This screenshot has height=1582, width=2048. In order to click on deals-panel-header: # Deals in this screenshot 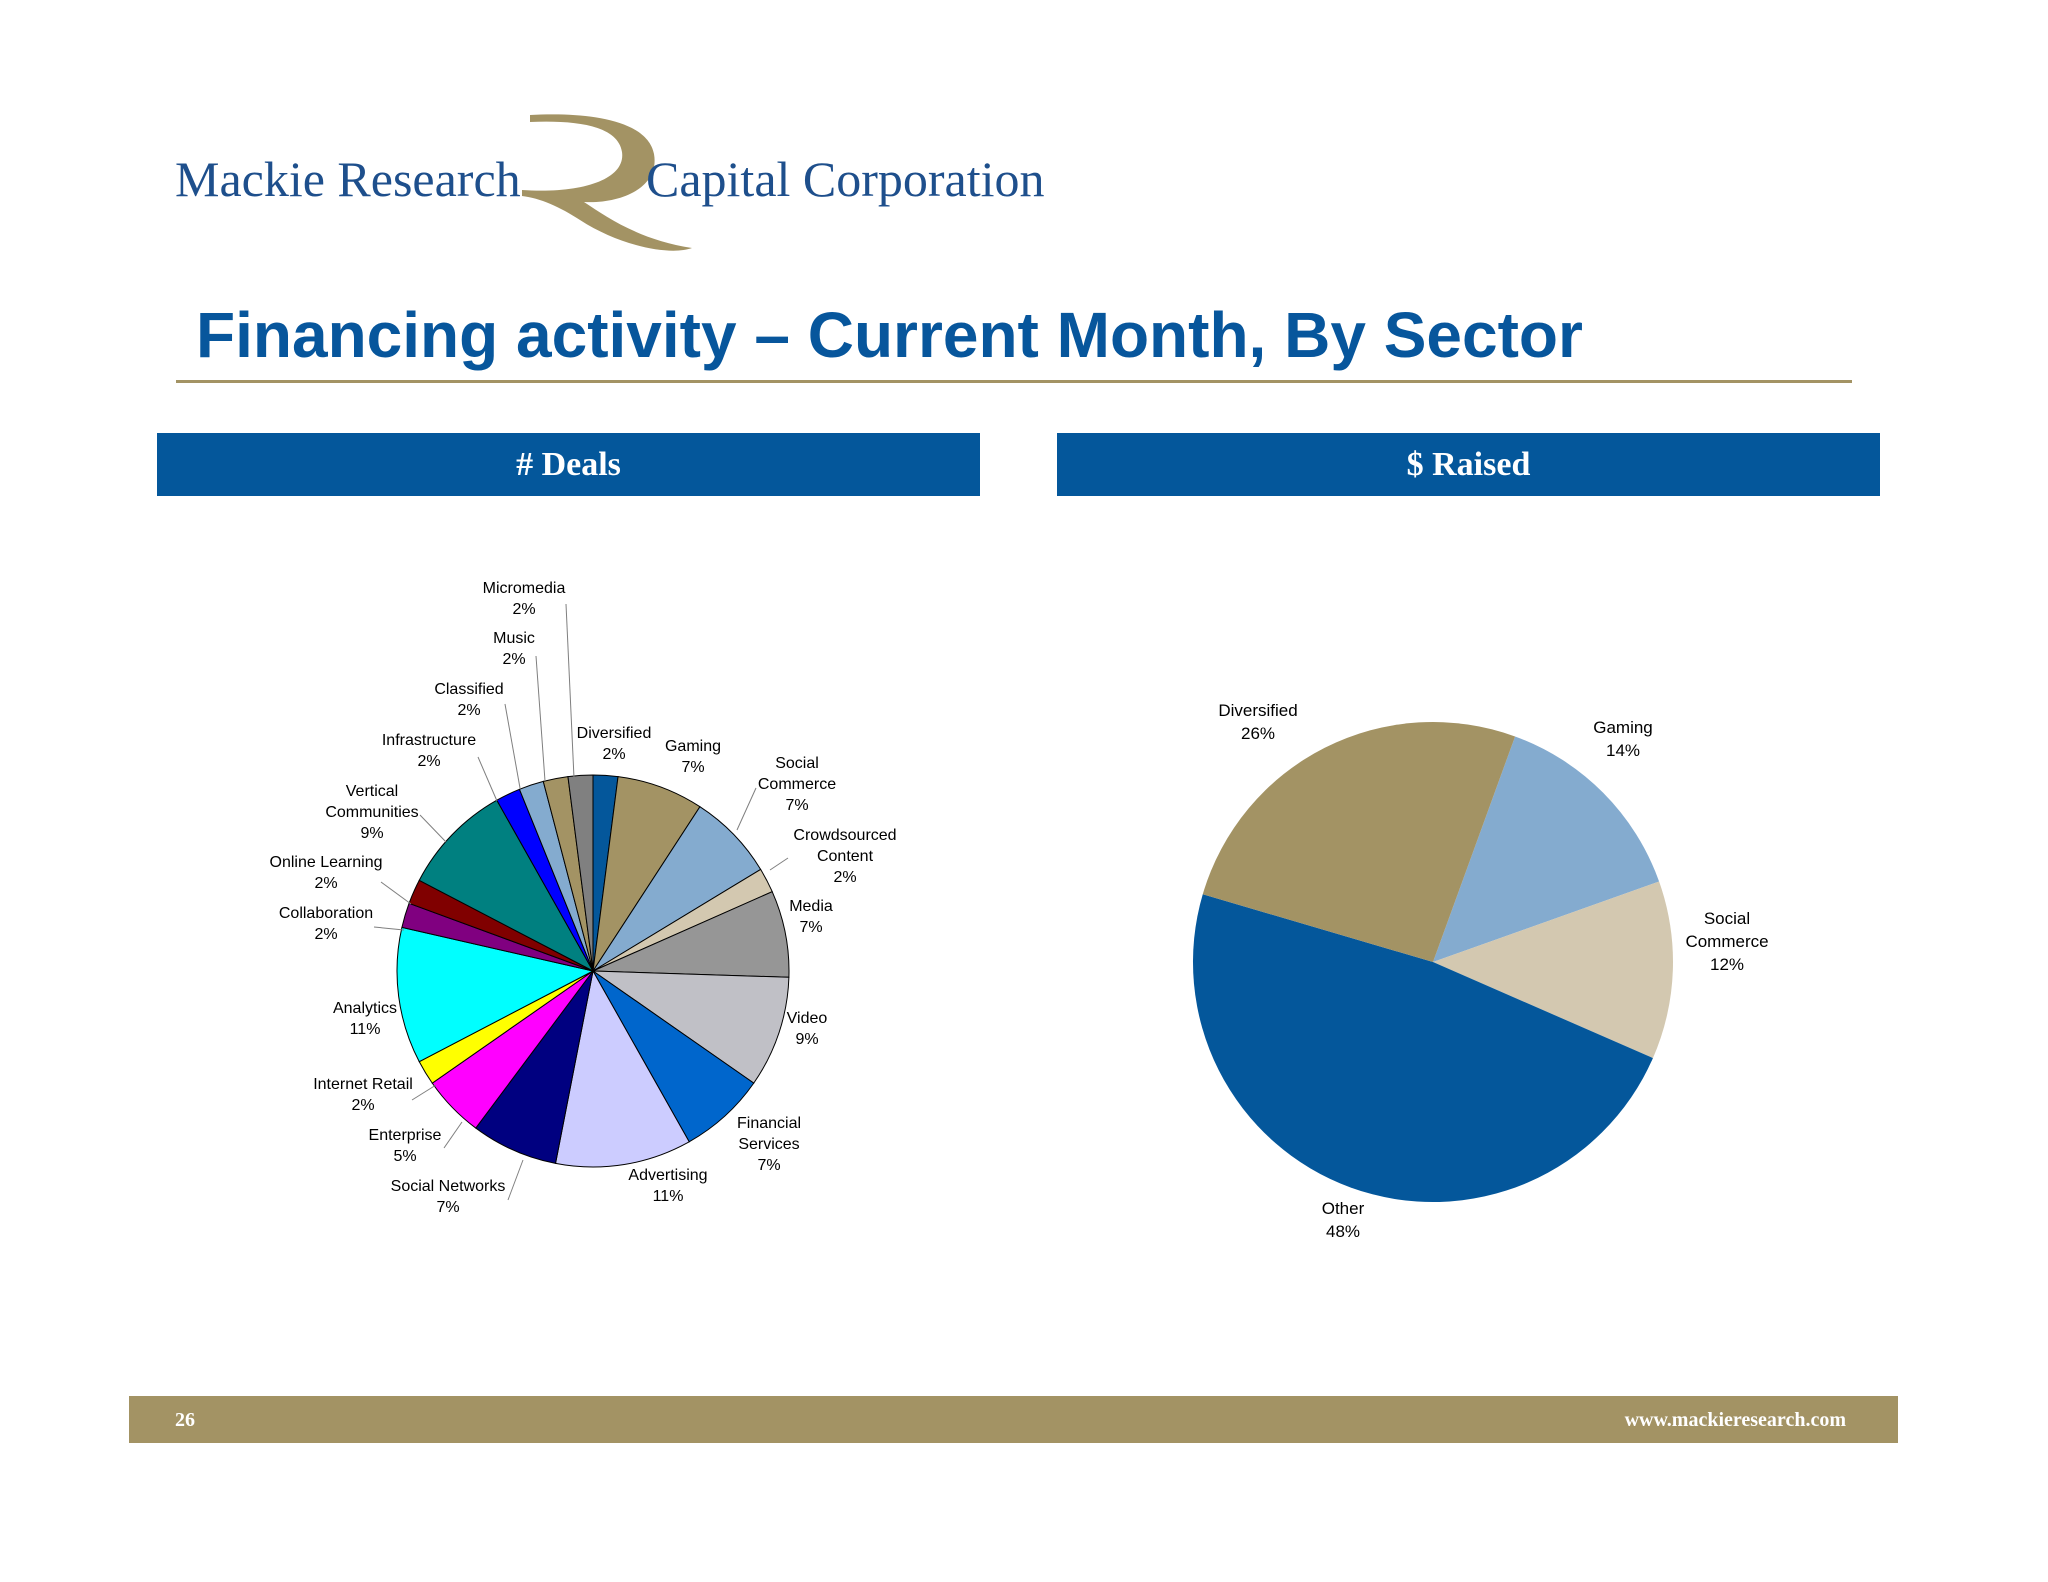, I will do `click(568, 464)`.